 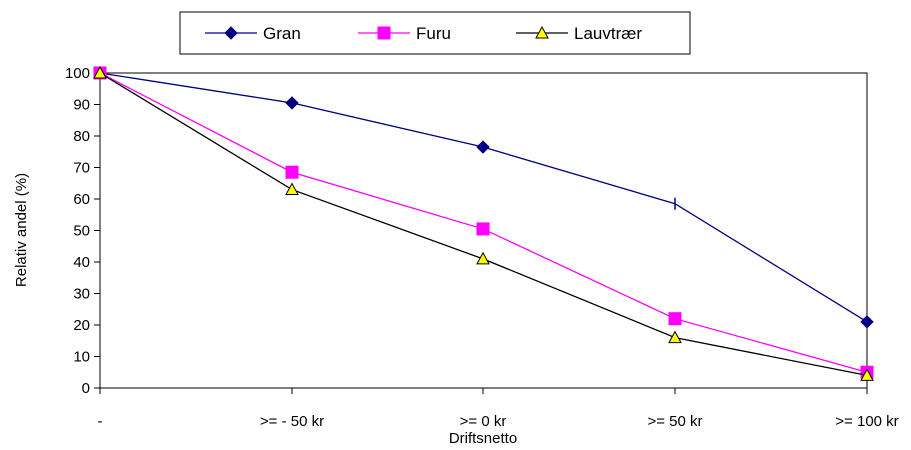 I want to click on y-tick-label: 20, so click(x=81, y=325).